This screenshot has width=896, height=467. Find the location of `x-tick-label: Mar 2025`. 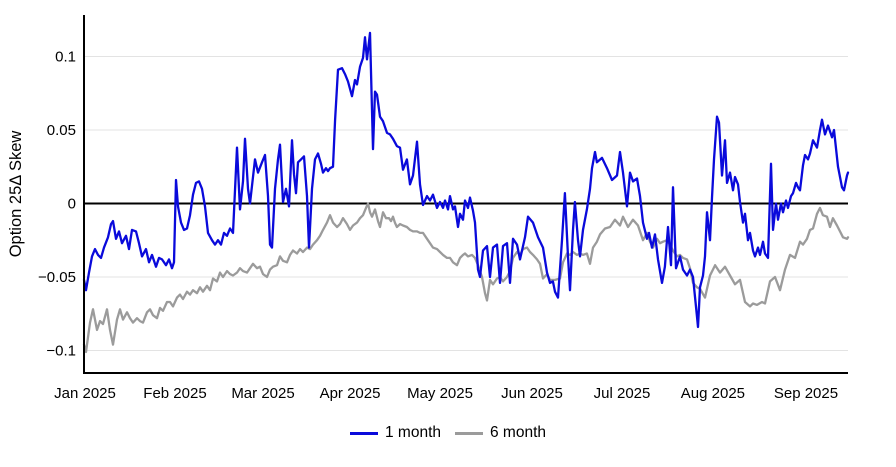

x-tick-label: Mar 2025 is located at coordinates (262, 393).